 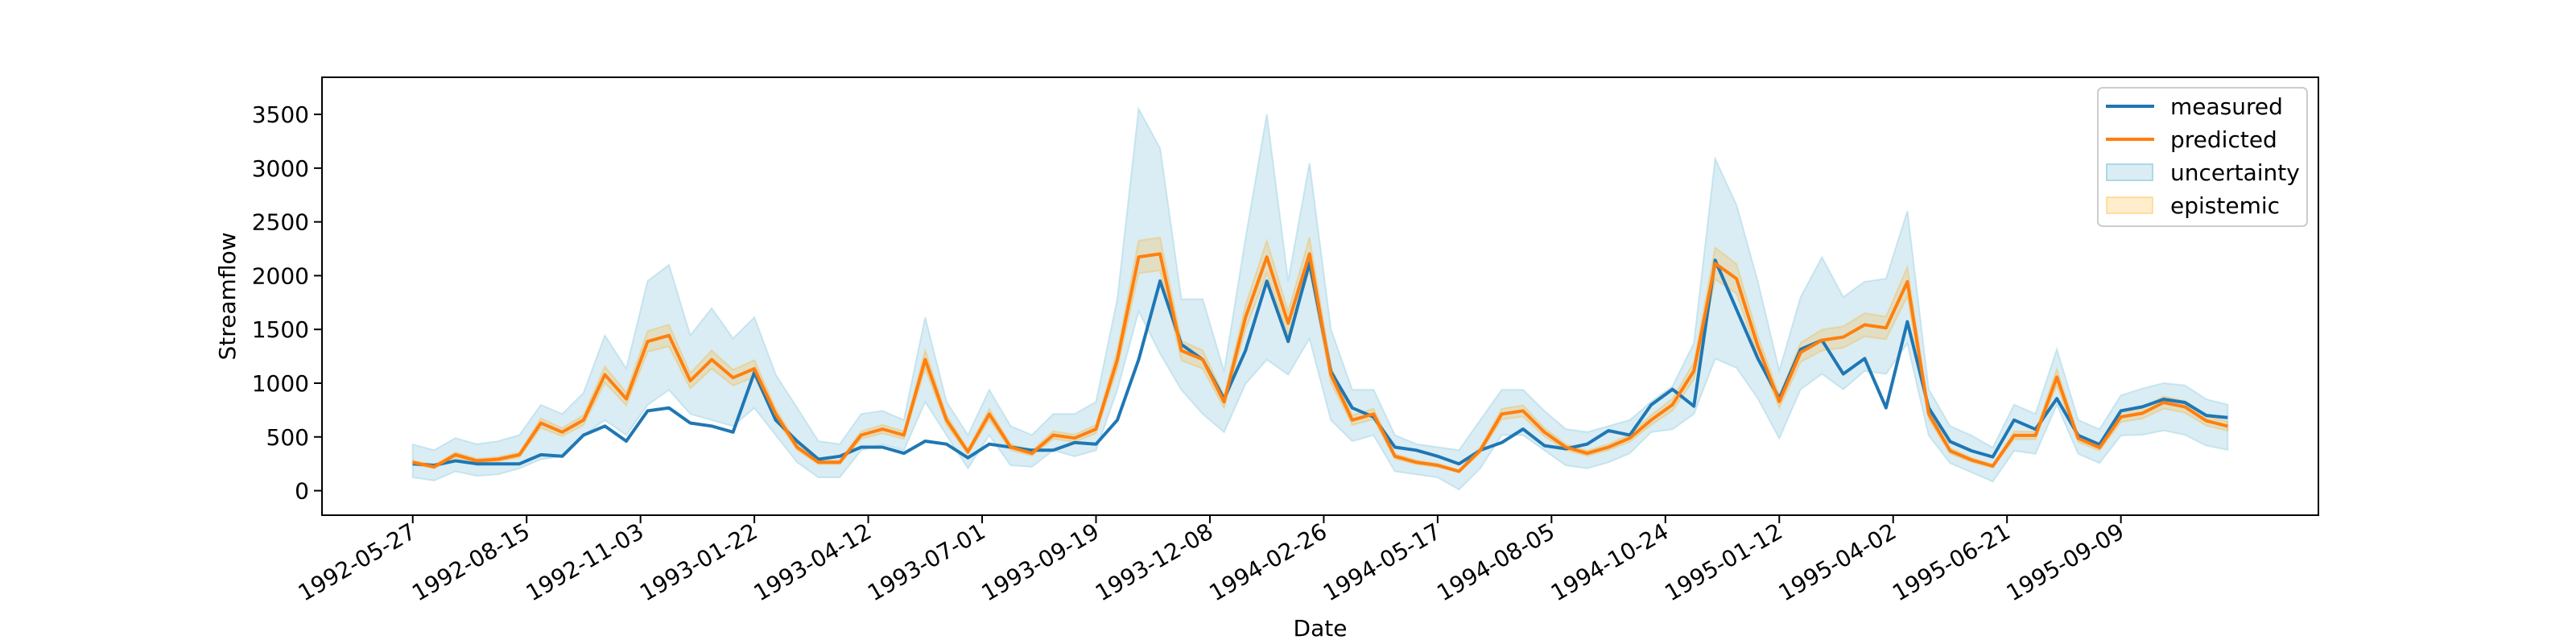 What do you see at coordinates (2223, 139) in the screenshot?
I see `legend-predicted-label: predicted` at bounding box center [2223, 139].